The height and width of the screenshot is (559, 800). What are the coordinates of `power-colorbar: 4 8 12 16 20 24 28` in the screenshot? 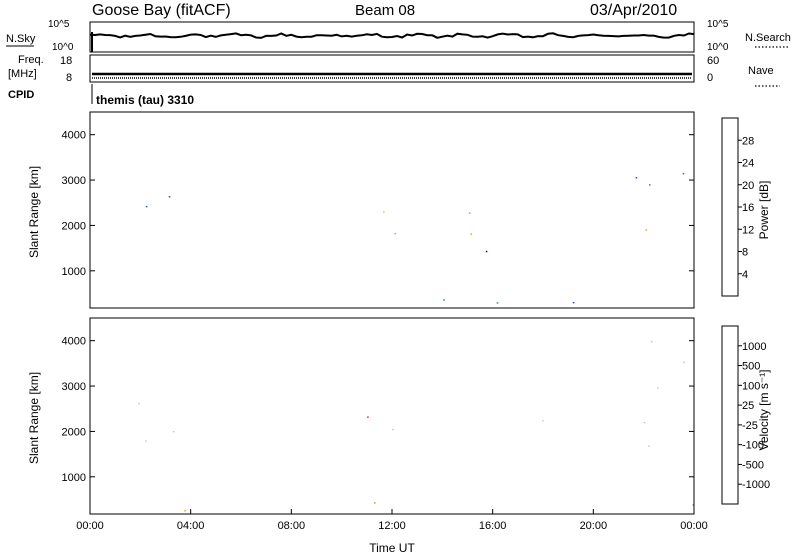 It's located at (737, 207).